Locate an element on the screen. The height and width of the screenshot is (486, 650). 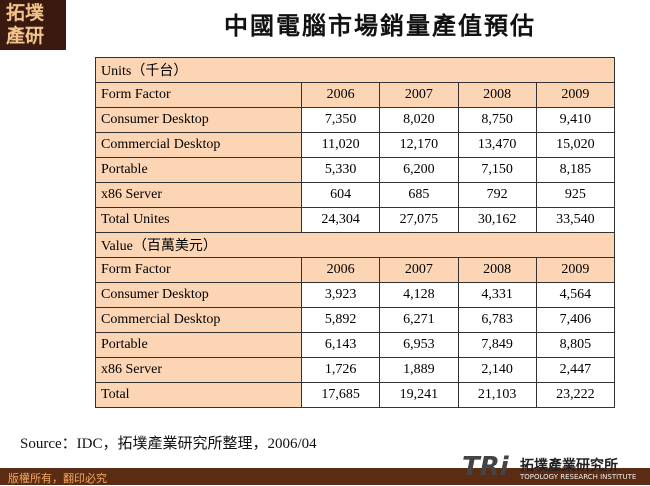
value-cell: 6,783 is located at coordinates (497, 320).